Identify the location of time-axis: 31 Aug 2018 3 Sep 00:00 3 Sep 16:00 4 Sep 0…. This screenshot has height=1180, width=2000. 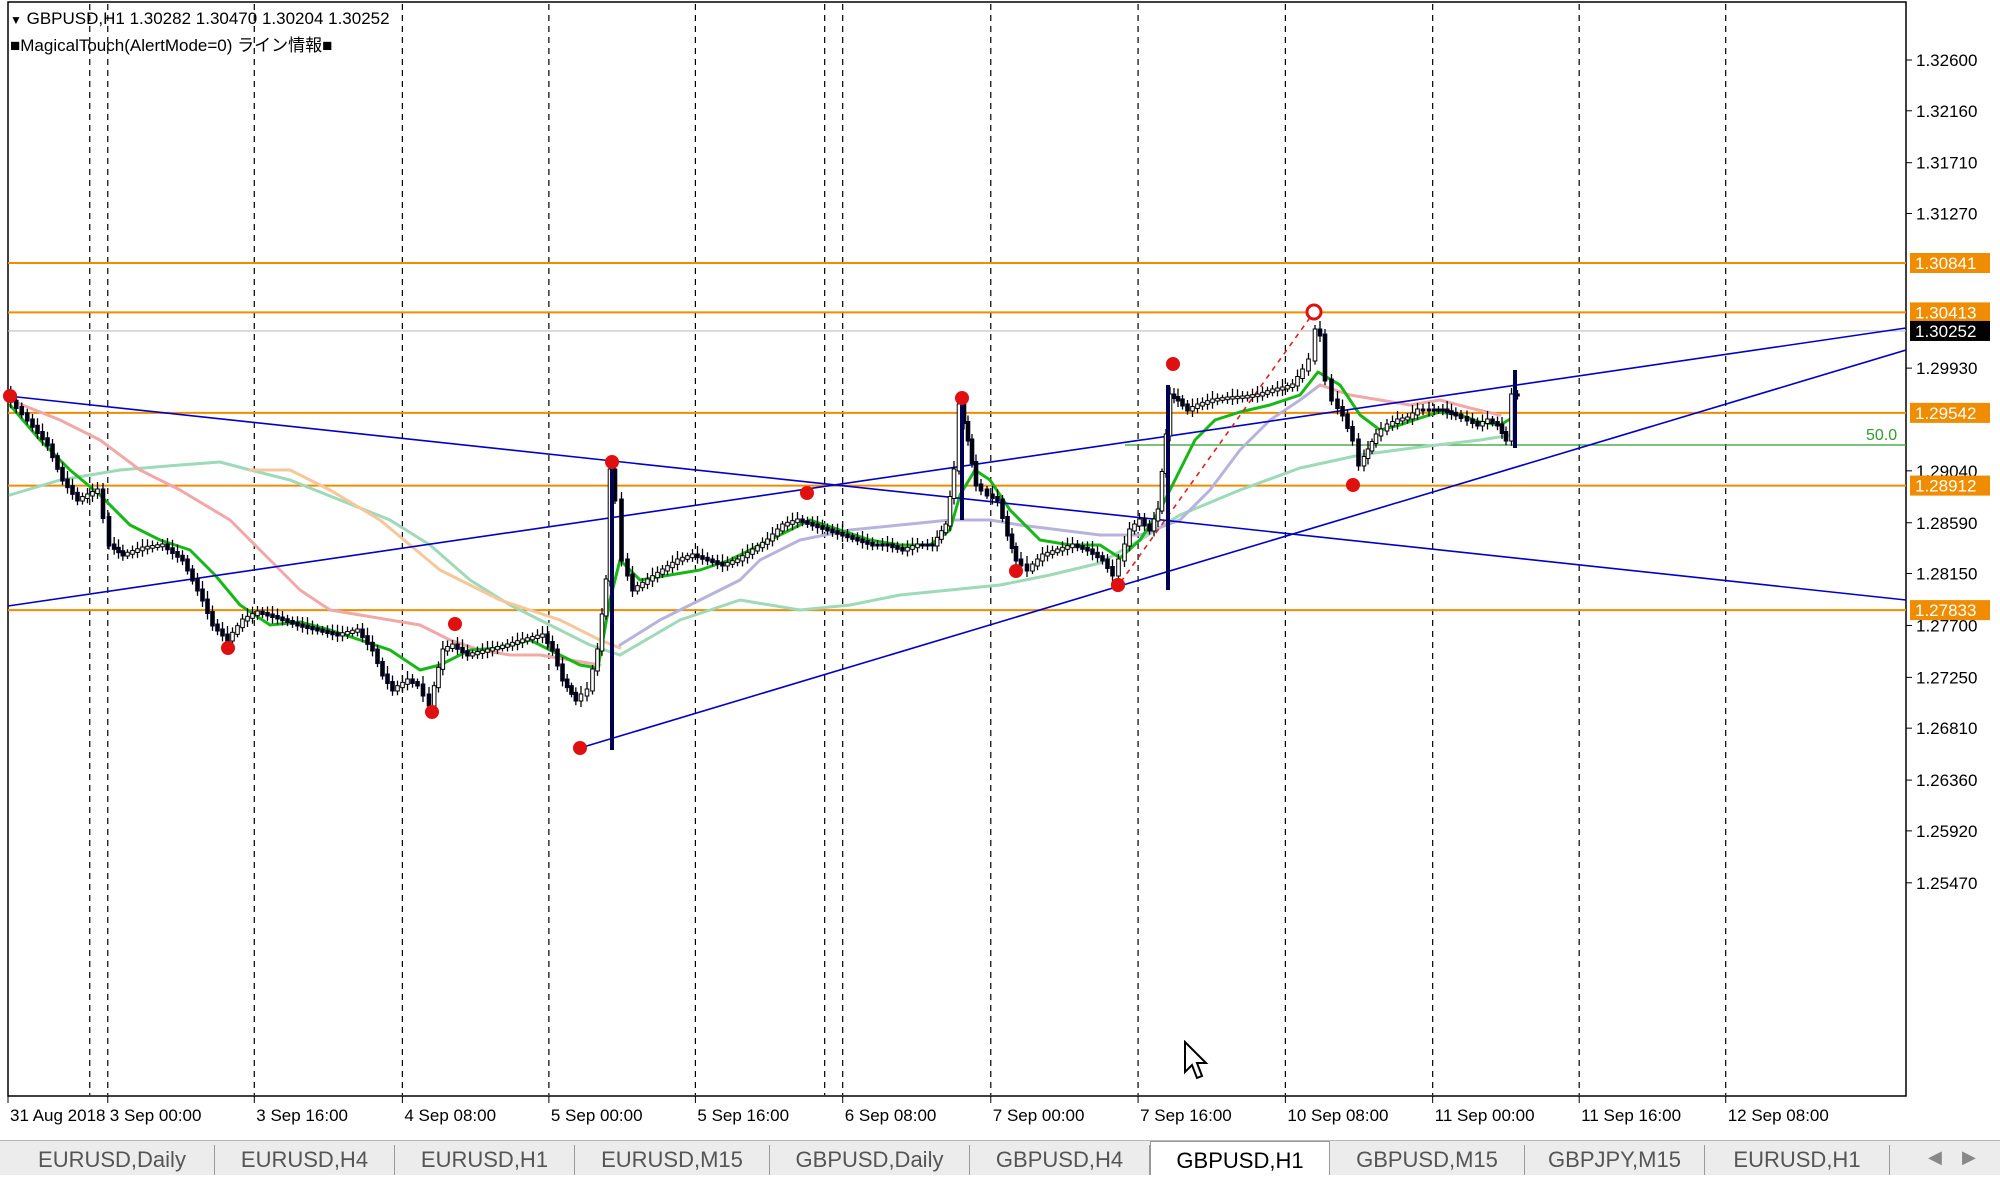
(918, 1110).